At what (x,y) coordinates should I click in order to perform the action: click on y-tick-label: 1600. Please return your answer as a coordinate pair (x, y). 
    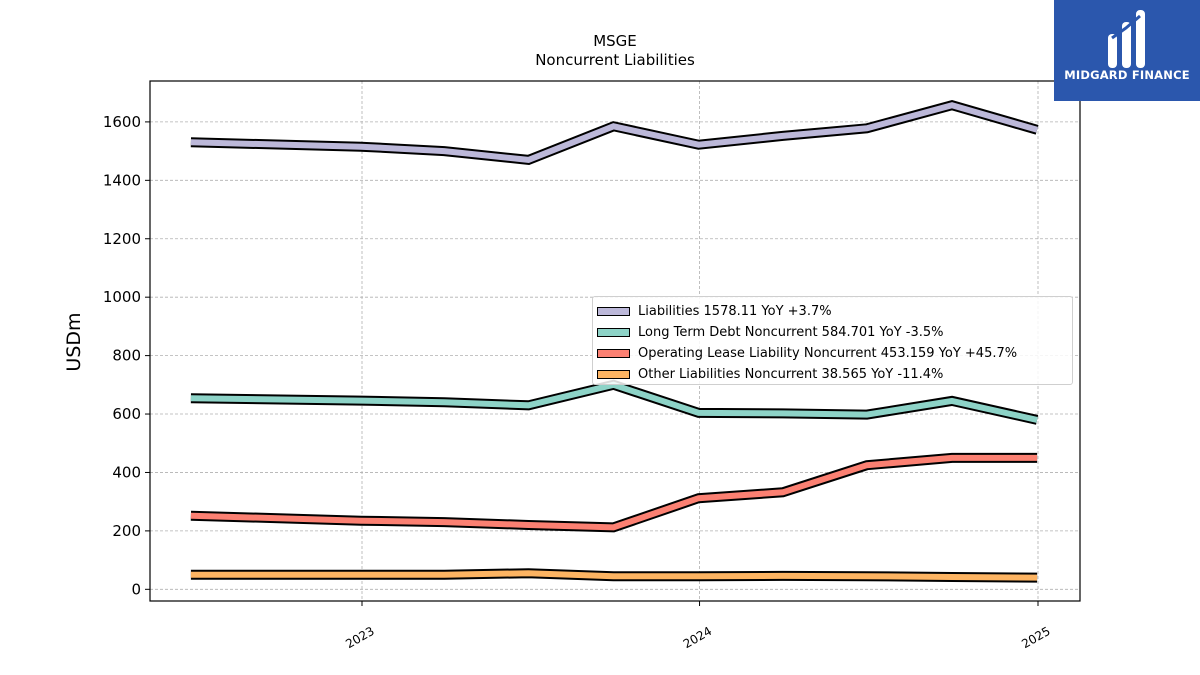
    Looking at the image, I should click on (122, 122).